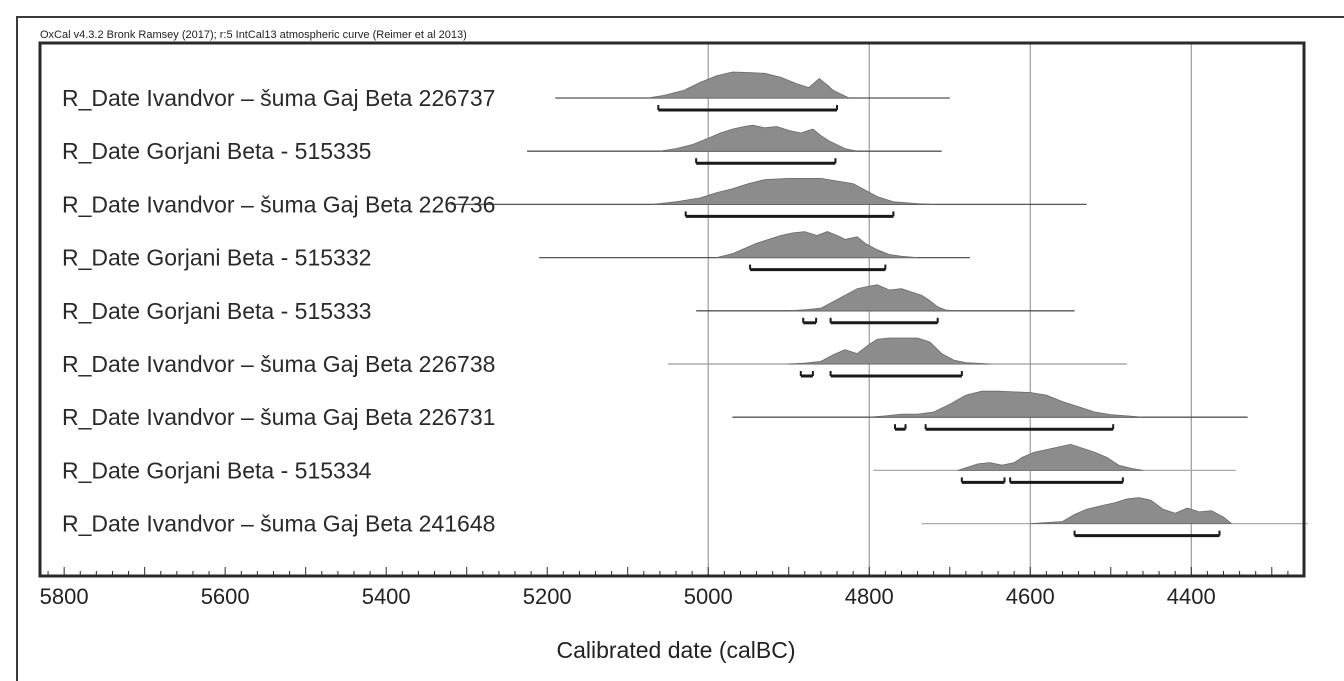 The image size is (1344, 681). What do you see at coordinates (278, 204) in the screenshot?
I see `series-label-3: R_Date Ivandvor – šuma Gaj Beta 226736` at bounding box center [278, 204].